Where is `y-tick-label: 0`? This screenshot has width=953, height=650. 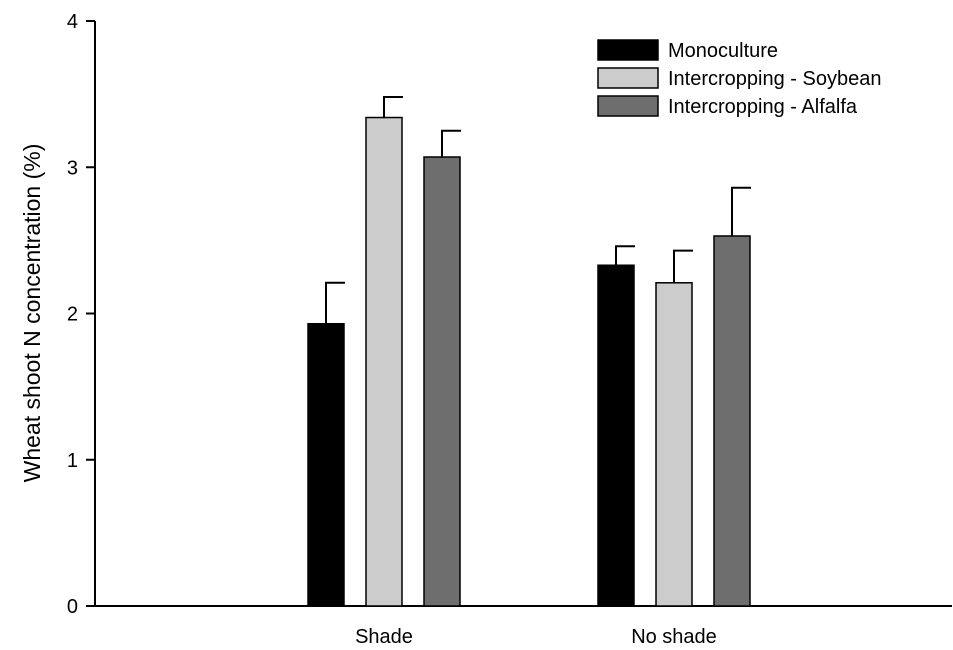
y-tick-label: 0 is located at coordinates (72, 607).